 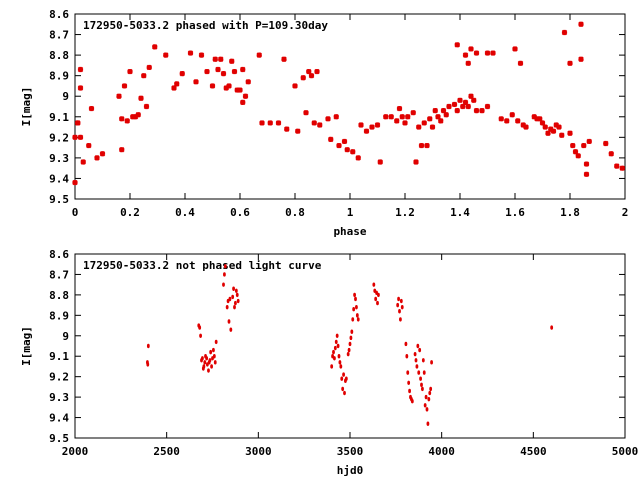 I want to click on y-tick-label: 9.3, so click(x=59, y=158).